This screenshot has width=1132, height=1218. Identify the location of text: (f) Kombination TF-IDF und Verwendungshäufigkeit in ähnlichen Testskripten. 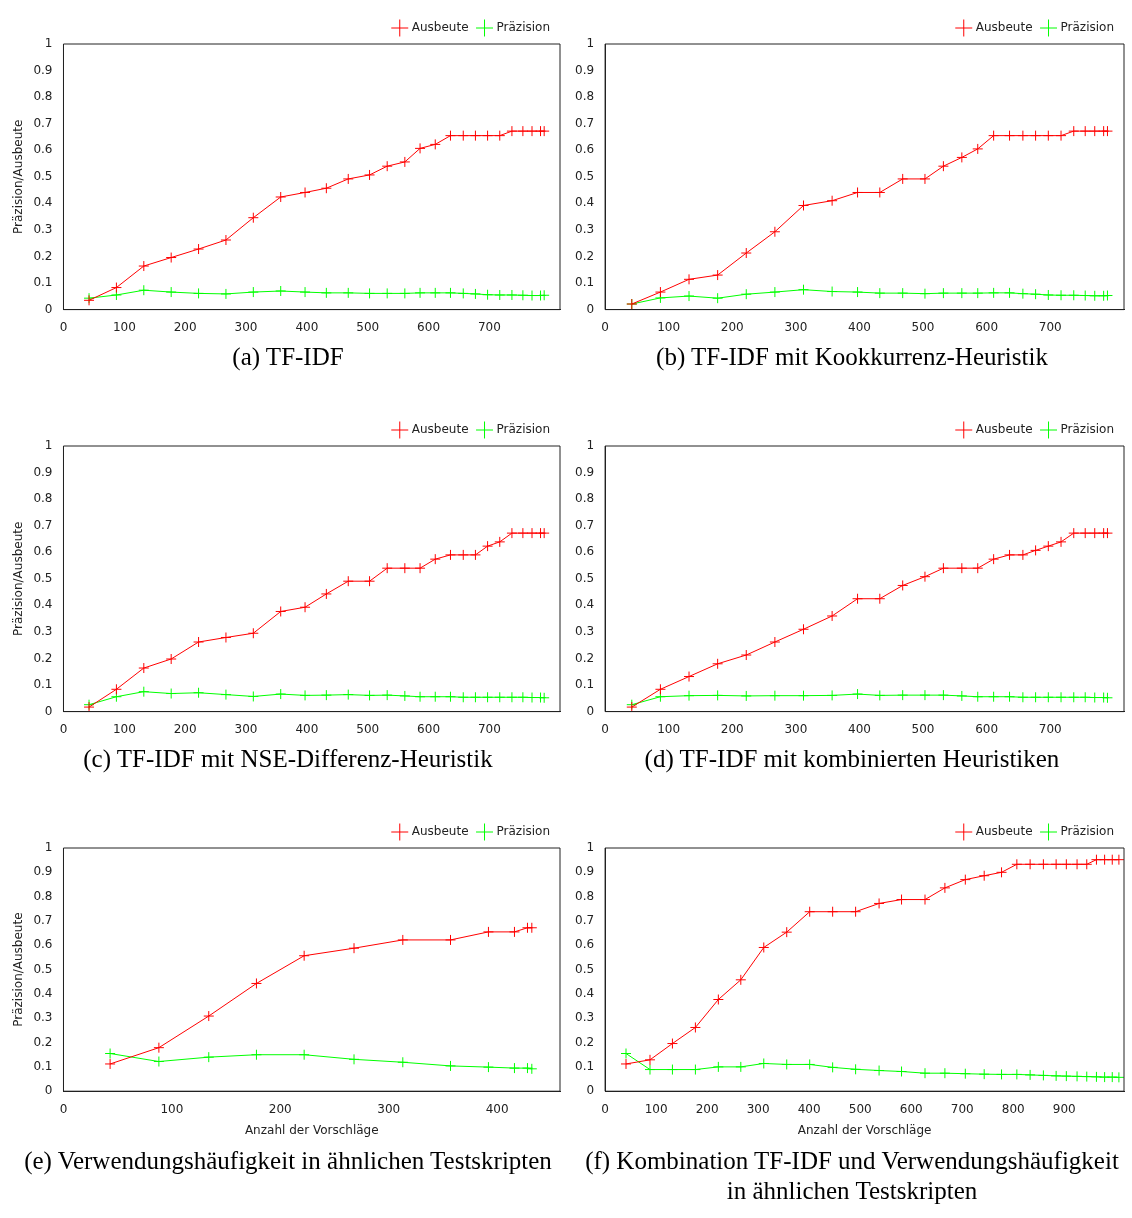
(852, 1176).